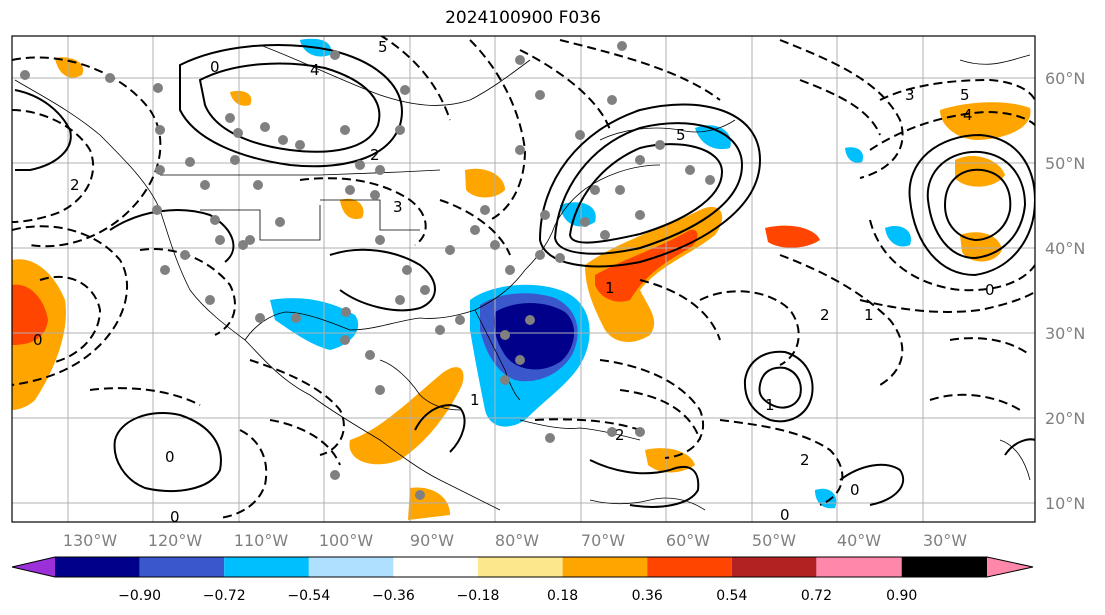  What do you see at coordinates (1065, 333) in the screenshot?
I see `svg-text: 30°N` at bounding box center [1065, 333].